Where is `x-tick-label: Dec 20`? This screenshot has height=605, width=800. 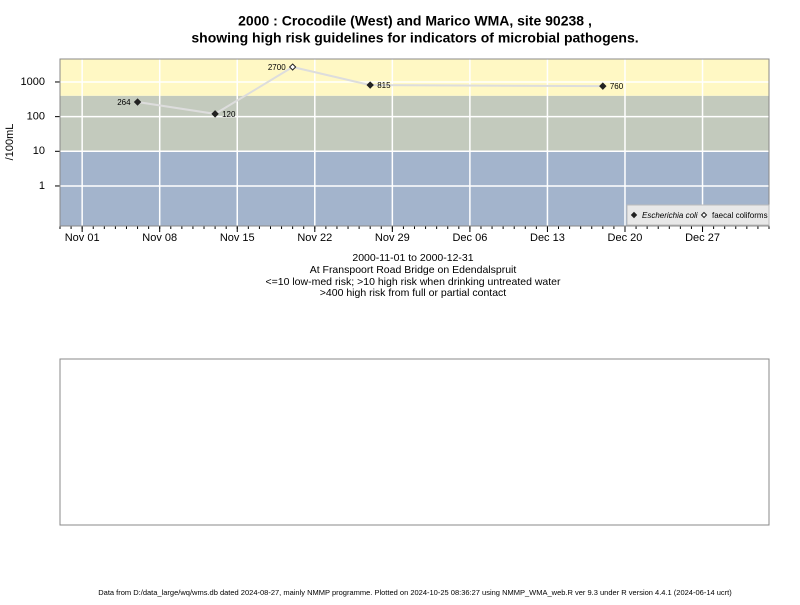
x-tick-label: Dec 20 is located at coordinates (625, 238).